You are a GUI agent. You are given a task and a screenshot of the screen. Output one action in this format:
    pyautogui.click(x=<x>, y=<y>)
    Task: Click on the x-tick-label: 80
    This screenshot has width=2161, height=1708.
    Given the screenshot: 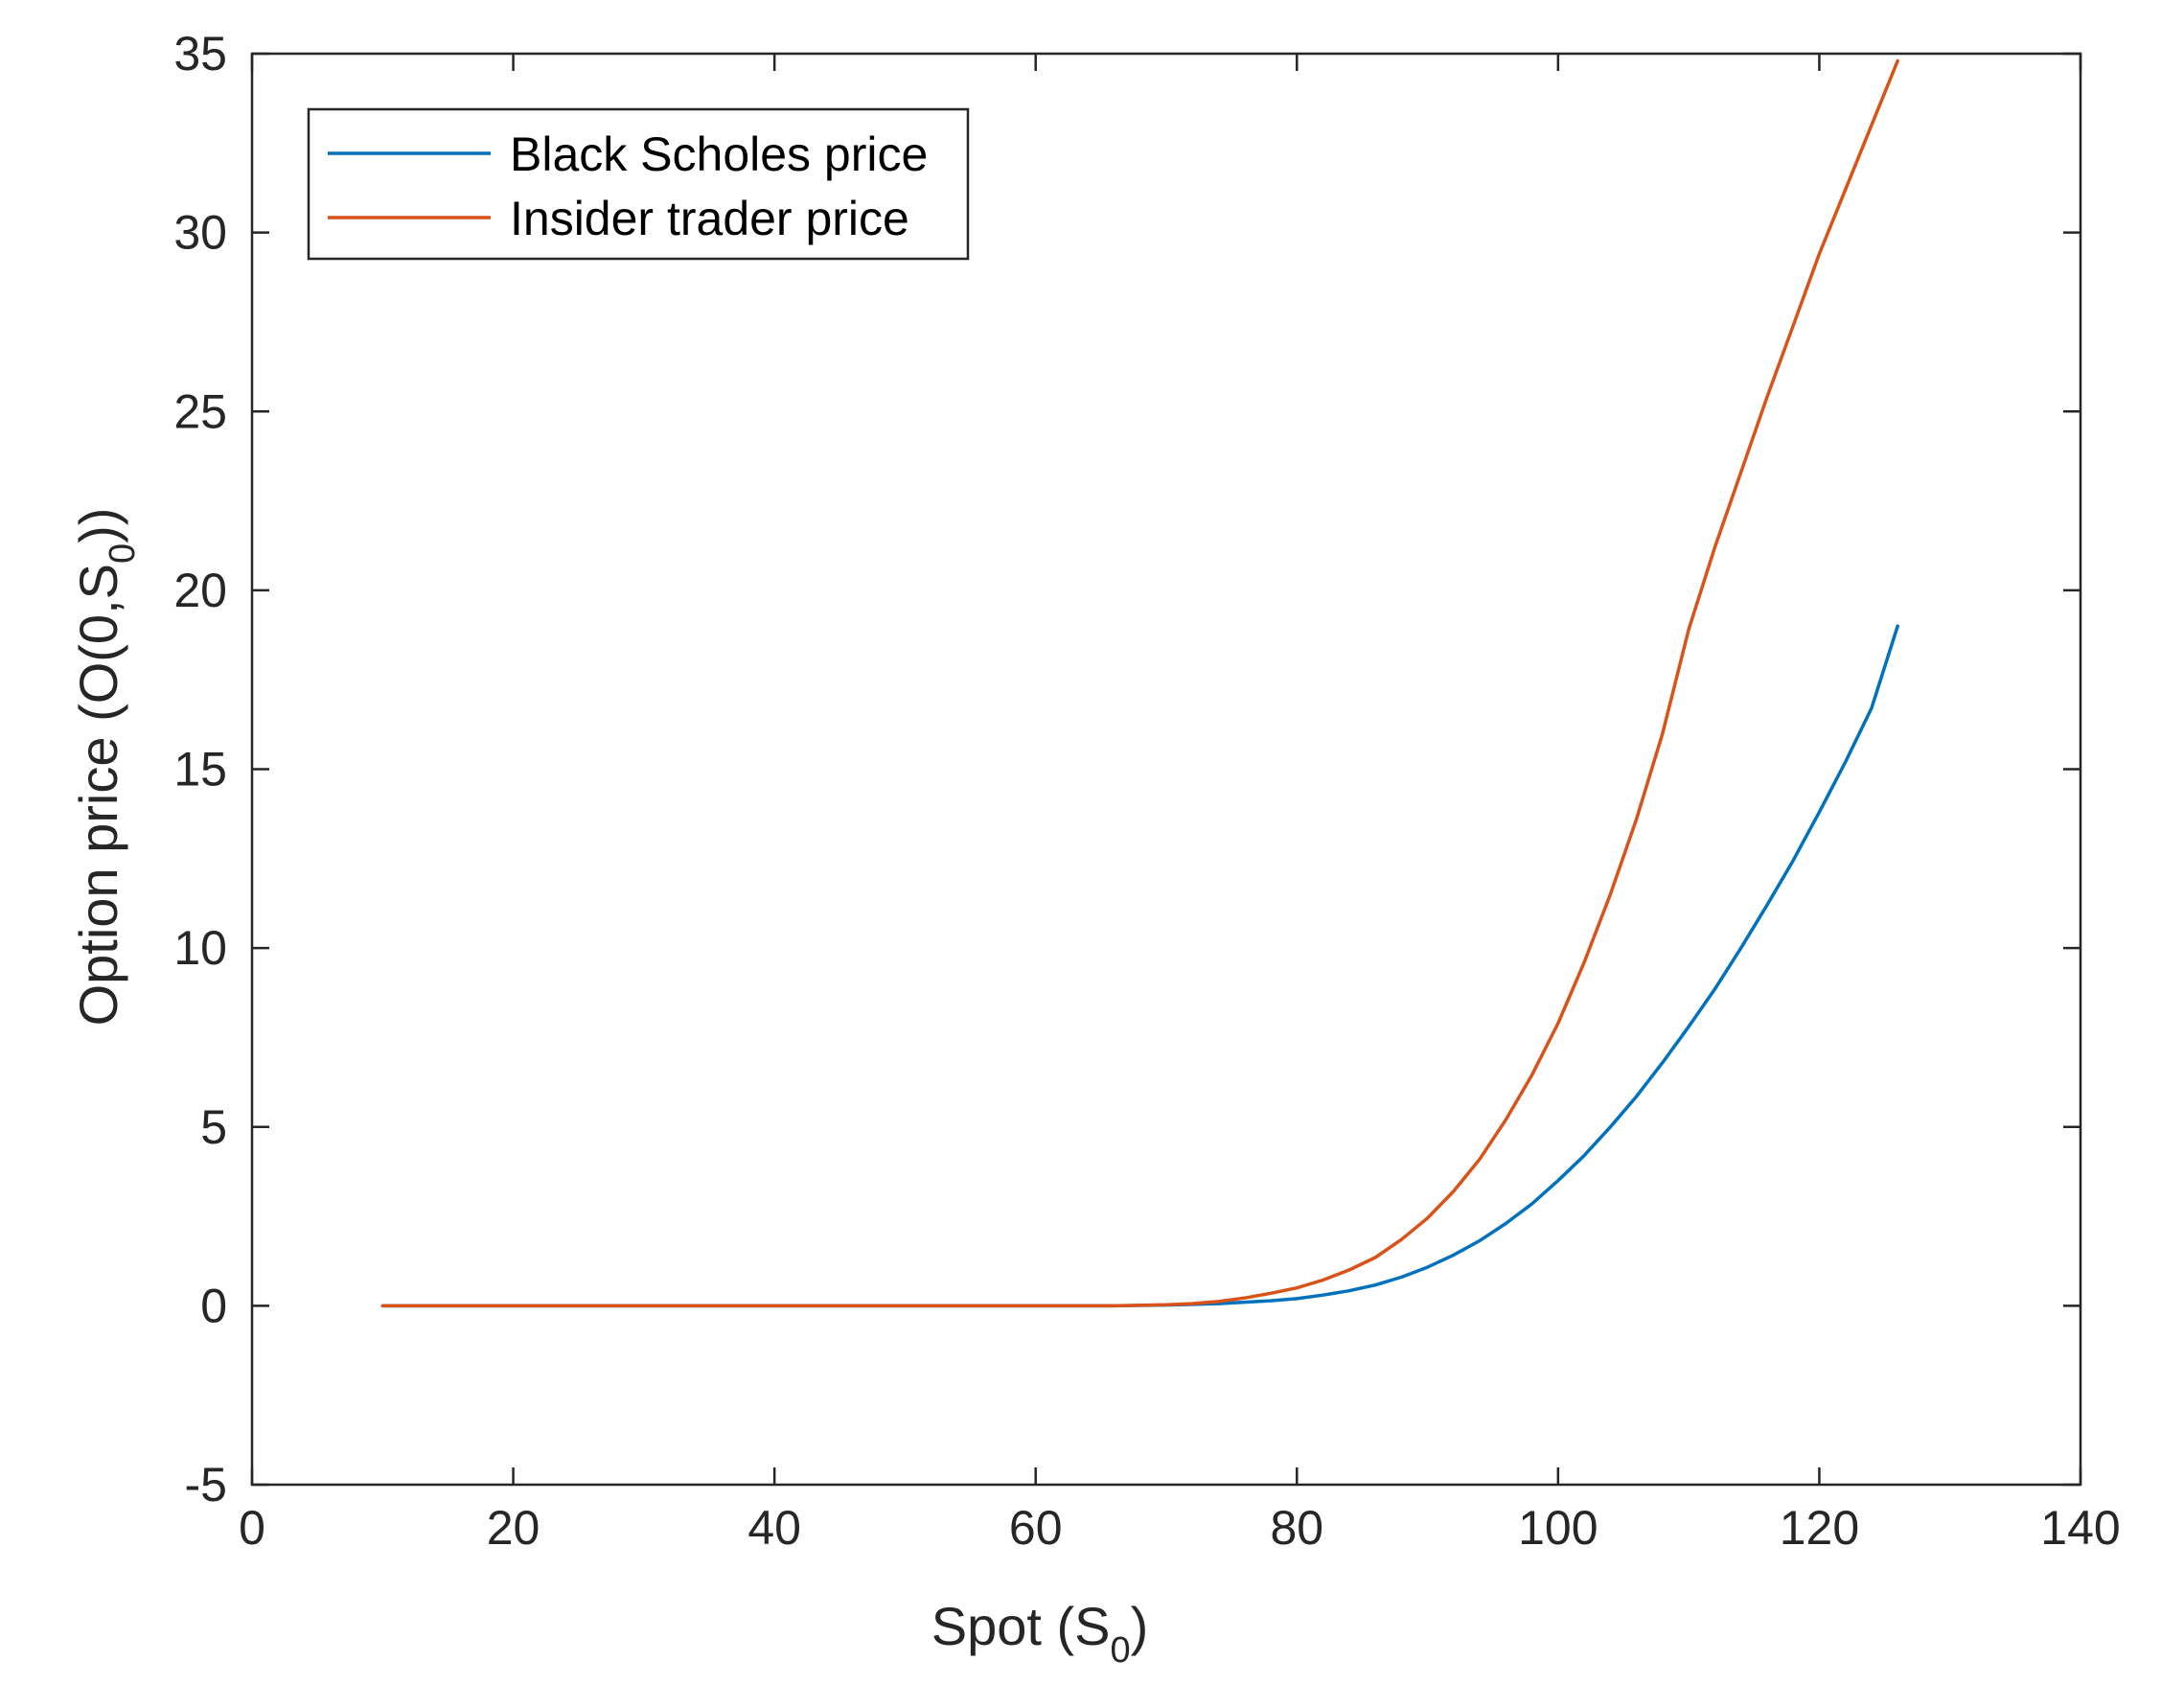 What is the action you would take?
    pyautogui.click(x=1296, y=1528)
    